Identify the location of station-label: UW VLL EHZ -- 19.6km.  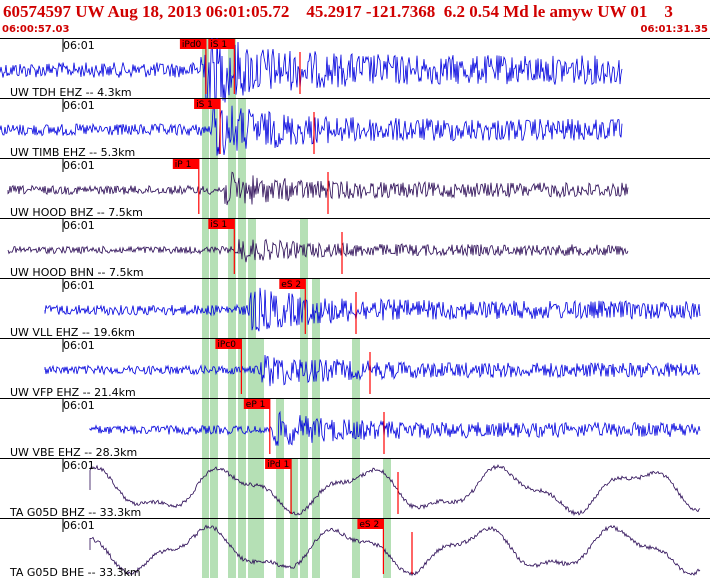
(72, 332).